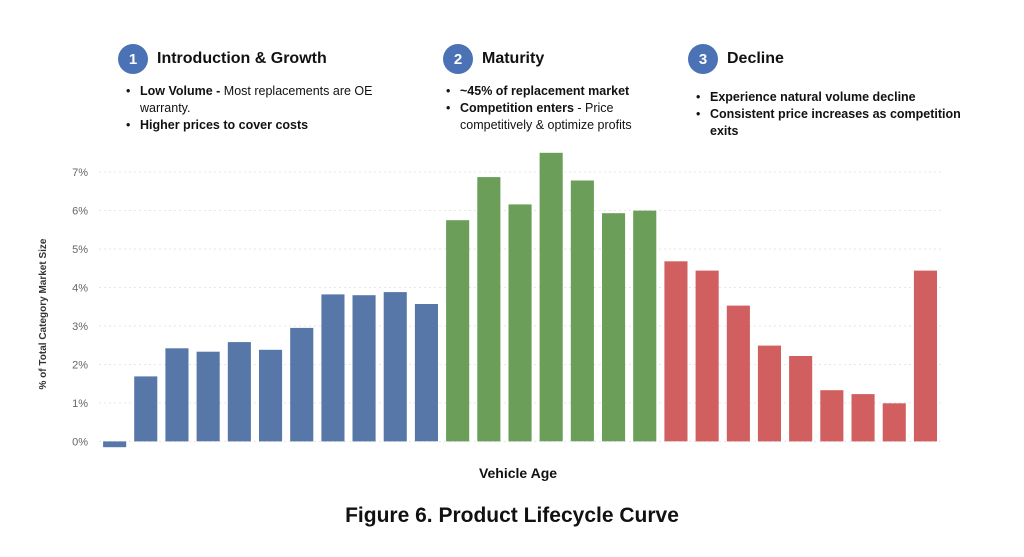 This screenshot has width=1024, height=557. What do you see at coordinates (270, 125) in the screenshot?
I see `bullet-item: Higher prices to cover costs` at bounding box center [270, 125].